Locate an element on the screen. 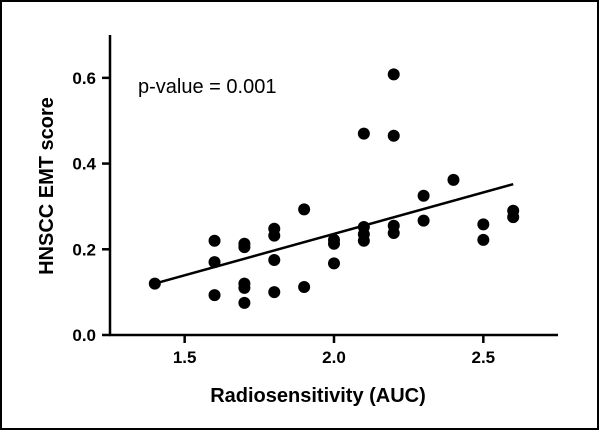 This screenshot has height=430, width=599. y-tick-label: 0.2 is located at coordinates (84, 249).